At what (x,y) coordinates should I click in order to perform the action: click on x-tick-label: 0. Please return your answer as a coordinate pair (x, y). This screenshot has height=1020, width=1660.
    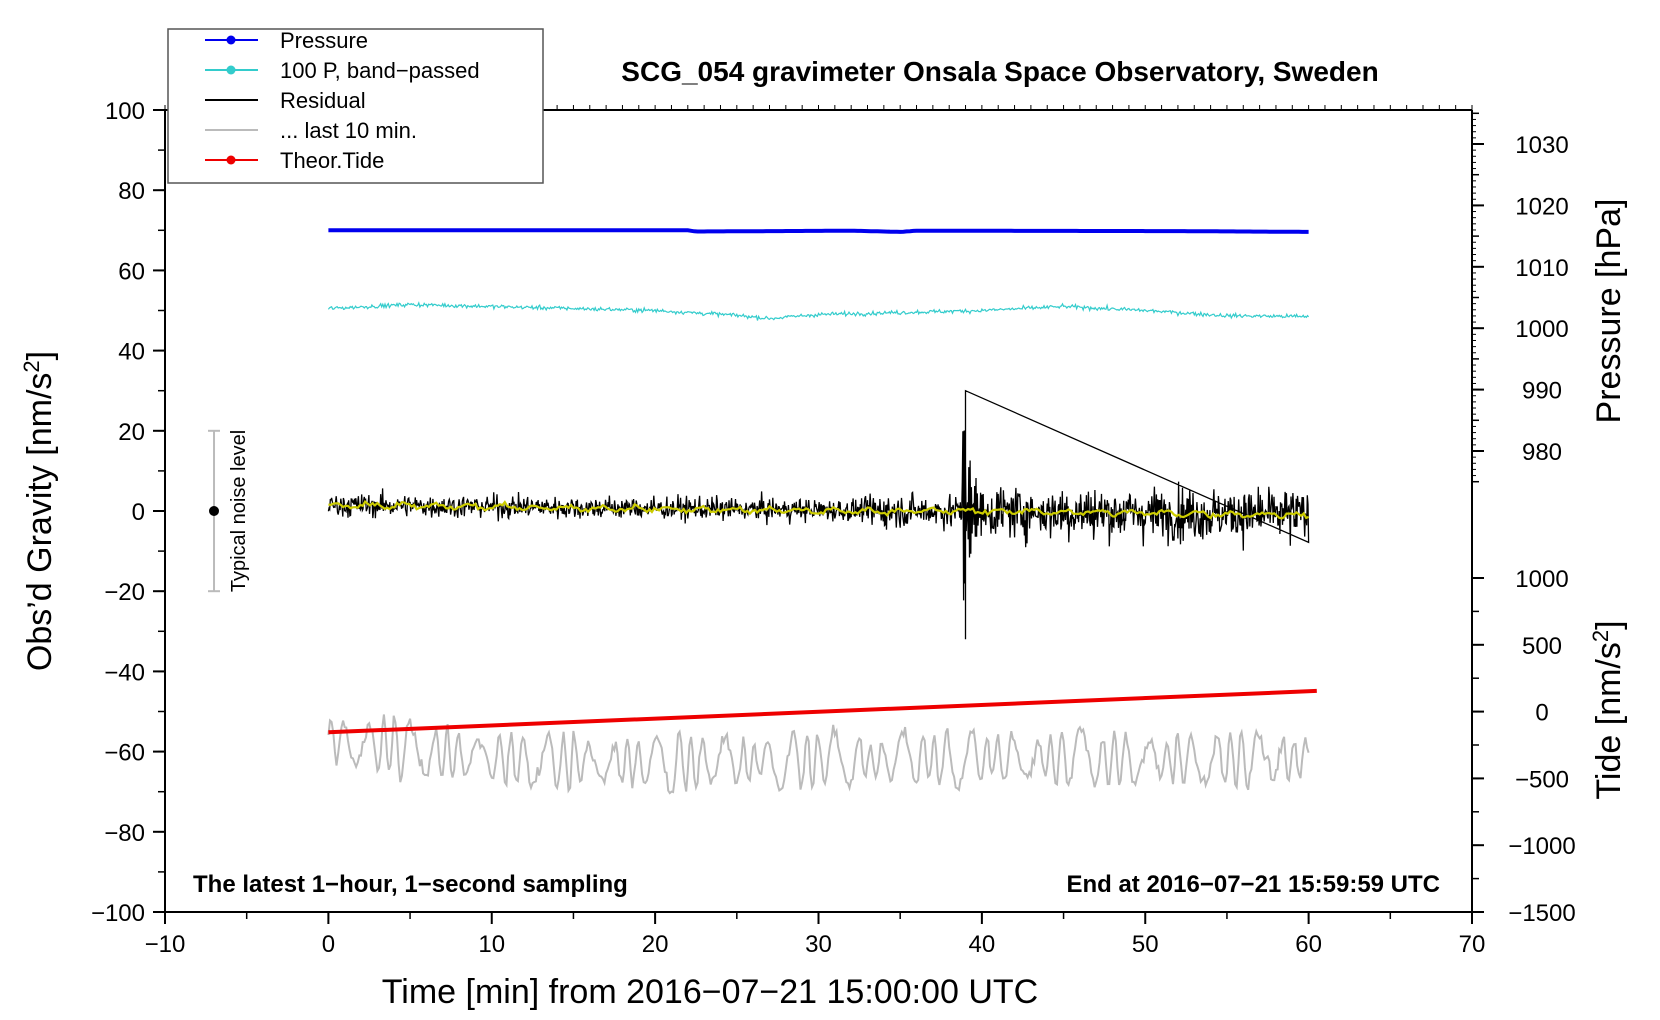
    Looking at the image, I should click on (328, 944).